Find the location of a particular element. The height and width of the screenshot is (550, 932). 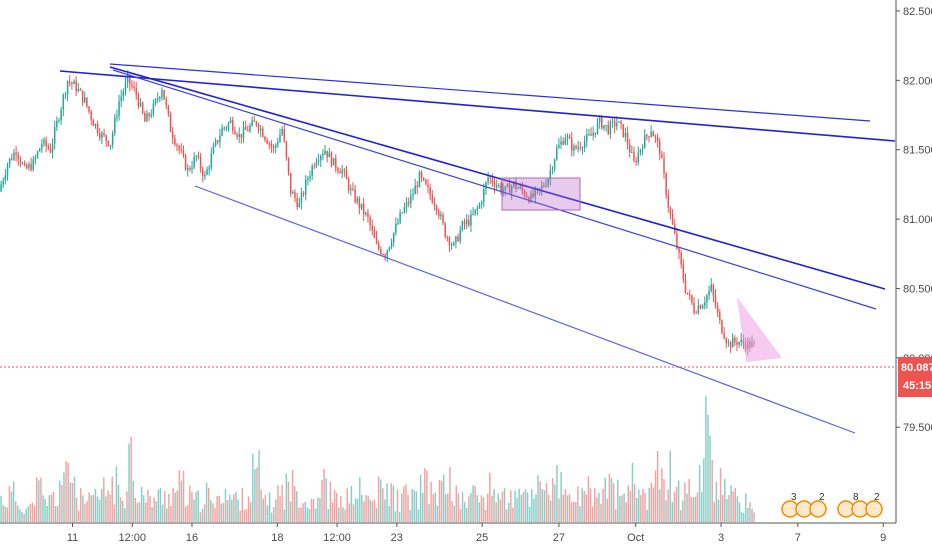

pennant-triangle is located at coordinates (759, 329).